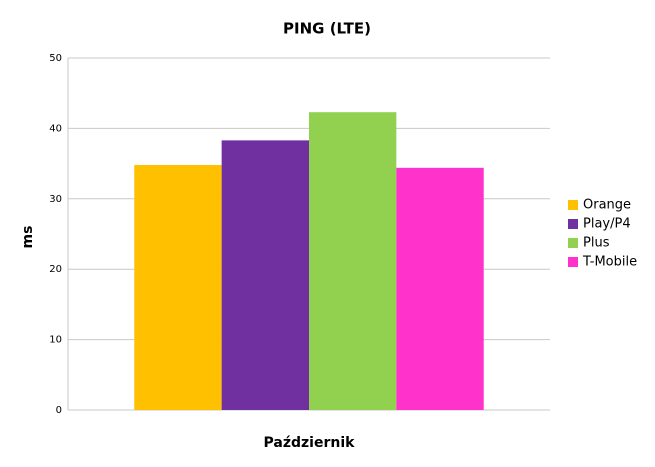 This screenshot has width=655, height=467. What do you see at coordinates (55, 199) in the screenshot?
I see `y-tick-label: 30` at bounding box center [55, 199].